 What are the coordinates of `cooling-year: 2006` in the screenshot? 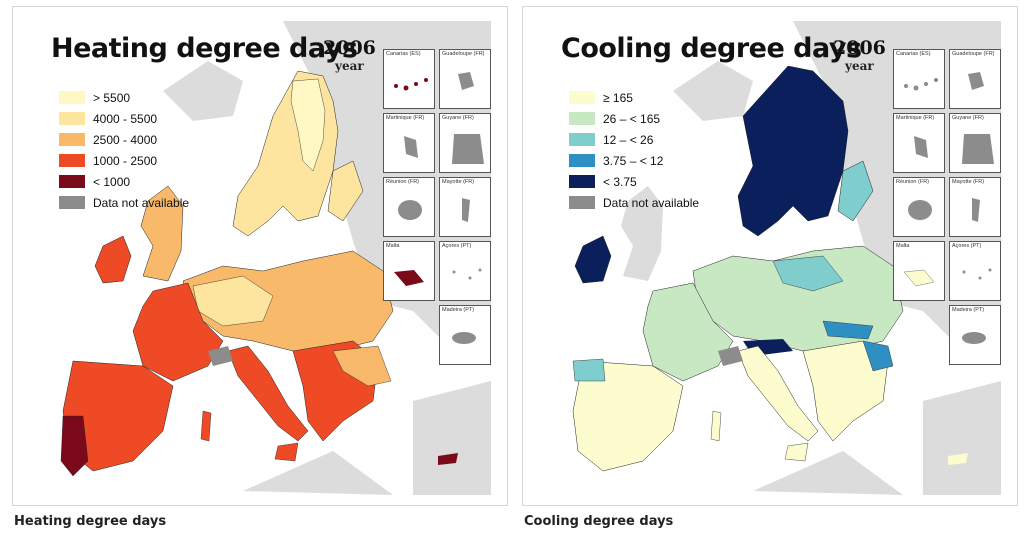 It's located at (859, 48).